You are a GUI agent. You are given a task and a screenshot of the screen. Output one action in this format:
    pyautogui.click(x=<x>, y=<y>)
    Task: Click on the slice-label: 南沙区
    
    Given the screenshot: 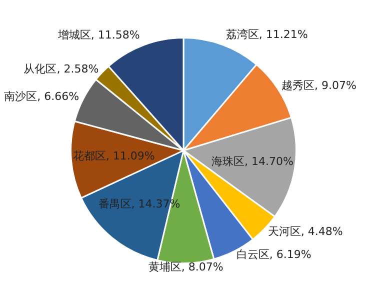 What is the action you would take?
    pyautogui.click(x=21, y=97)
    